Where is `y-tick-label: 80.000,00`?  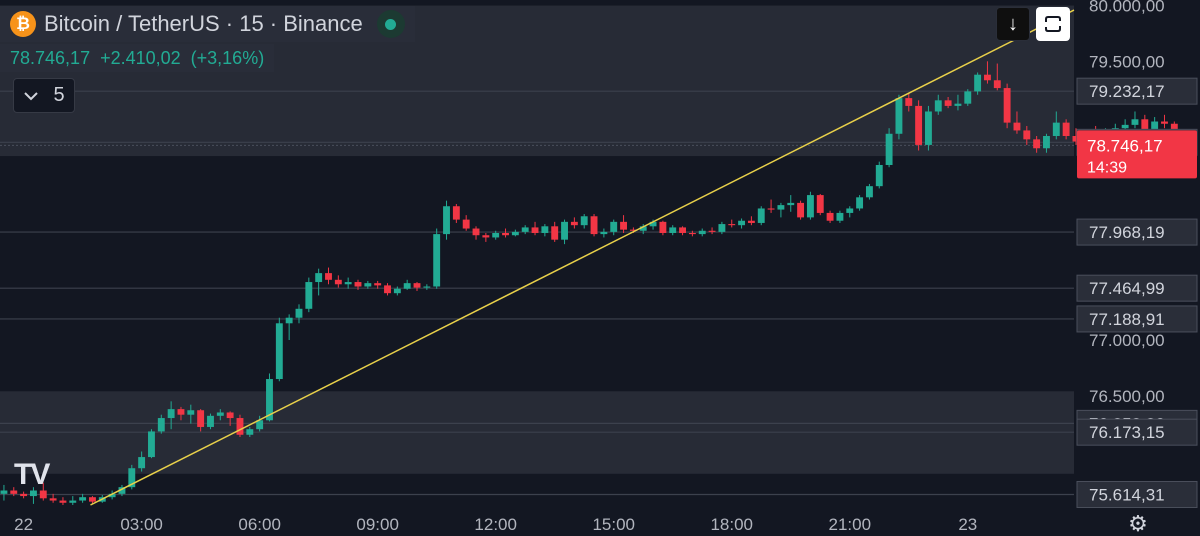 y-tick-label: 80.000,00 is located at coordinates (1127, 8).